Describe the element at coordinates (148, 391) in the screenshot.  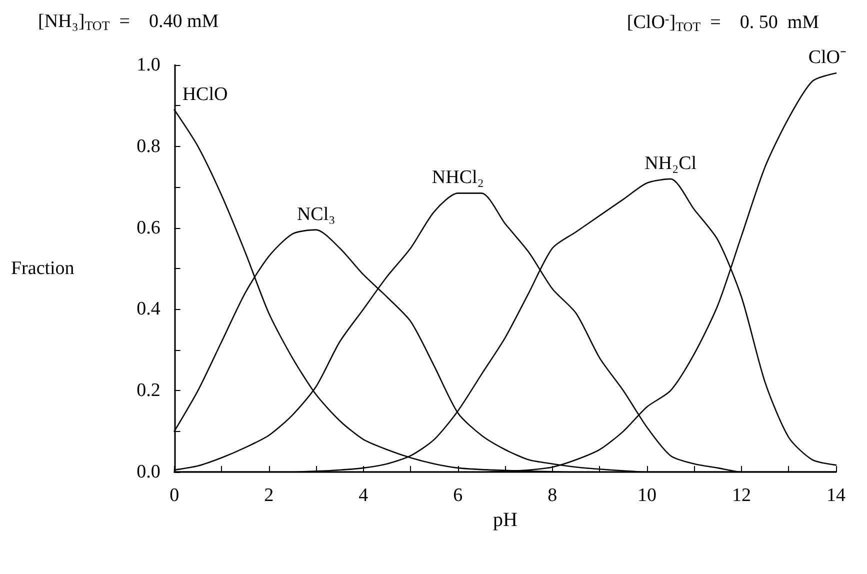
I see `y-tick-label: 0.2` at that location.